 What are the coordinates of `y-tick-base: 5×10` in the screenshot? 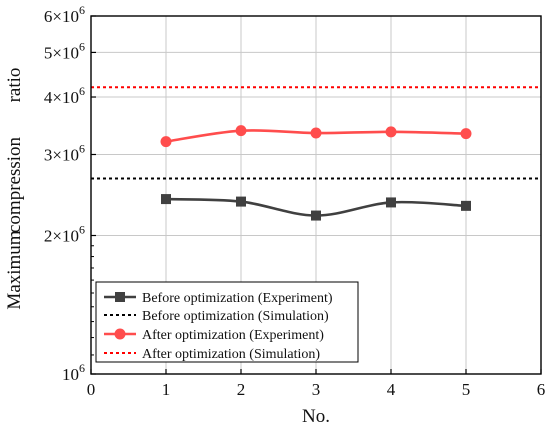 It's located at (61, 52).